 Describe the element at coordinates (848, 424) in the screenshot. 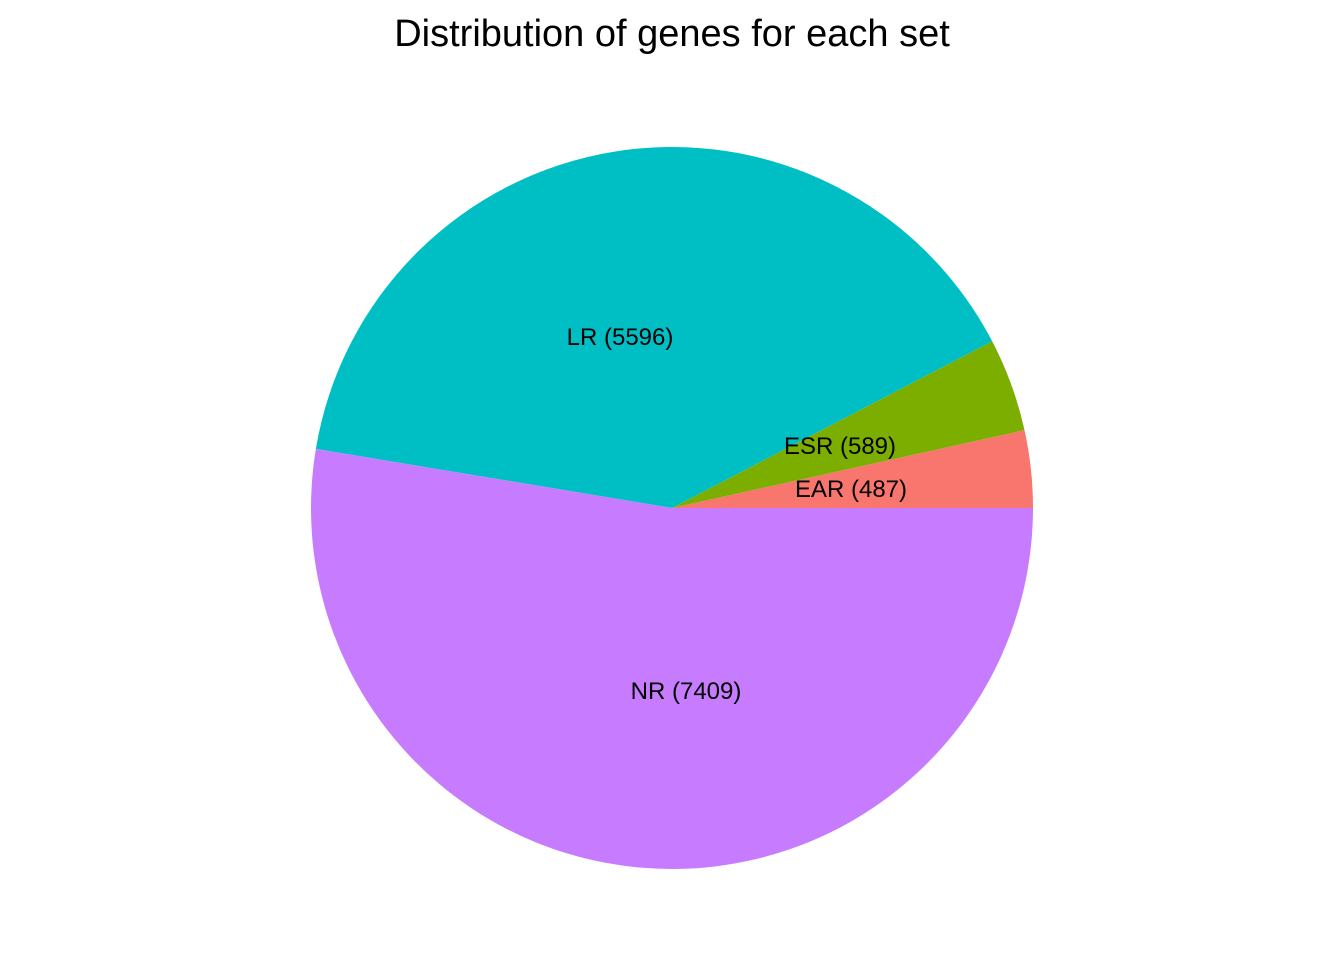

I see `pie-slice-esr` at that location.